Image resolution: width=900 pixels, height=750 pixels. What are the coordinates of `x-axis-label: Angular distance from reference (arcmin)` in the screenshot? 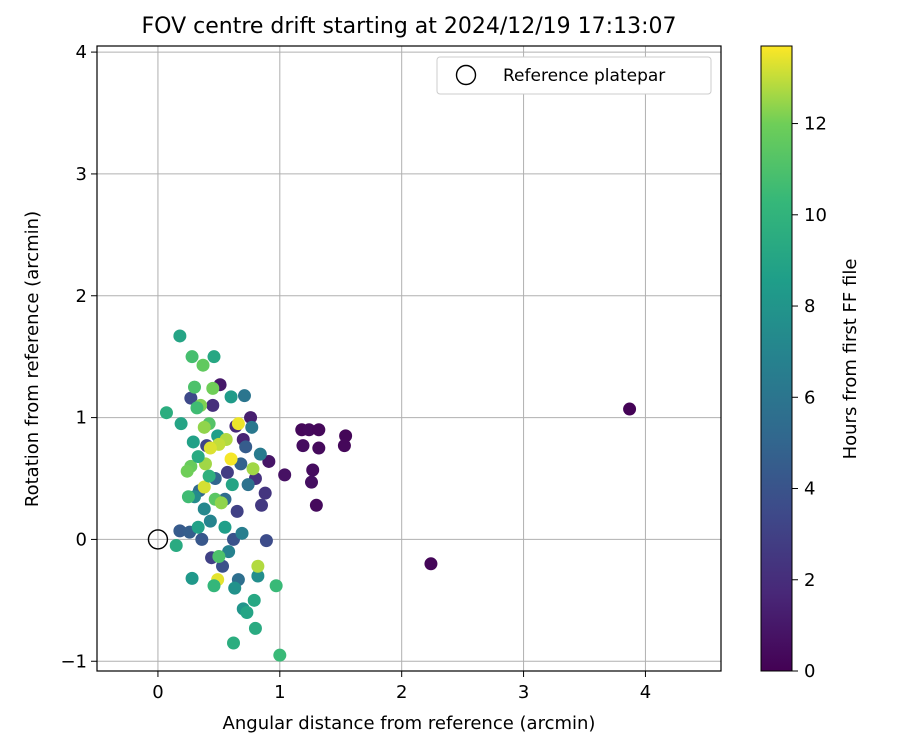 It's located at (409, 723).